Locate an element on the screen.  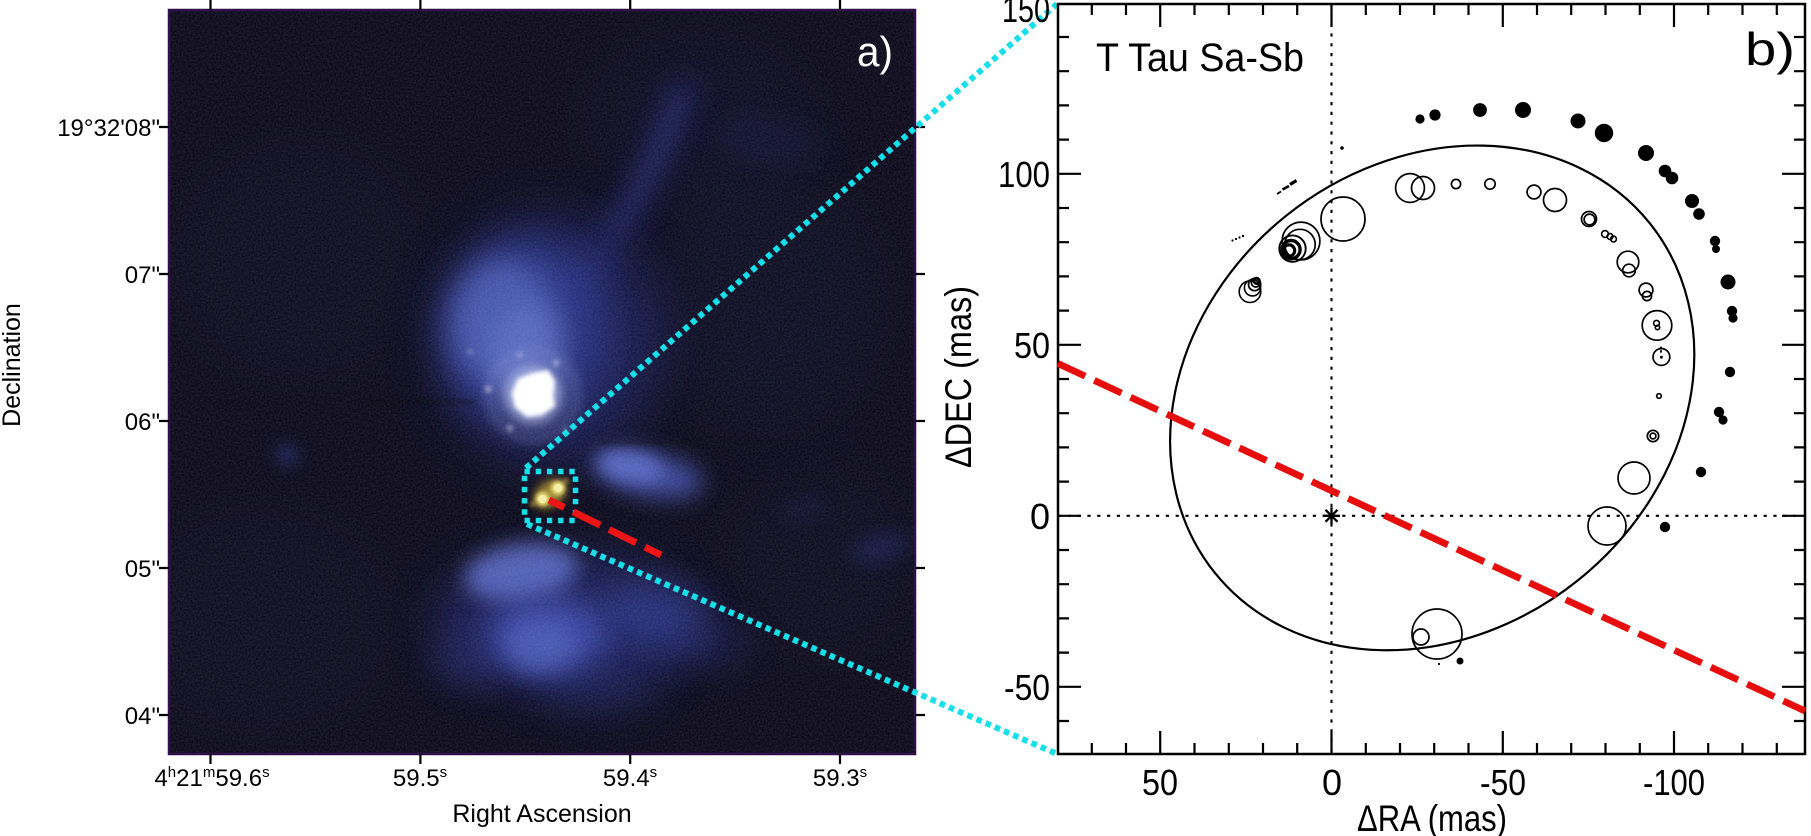
svg-text: 05" is located at coordinates (142, 569).